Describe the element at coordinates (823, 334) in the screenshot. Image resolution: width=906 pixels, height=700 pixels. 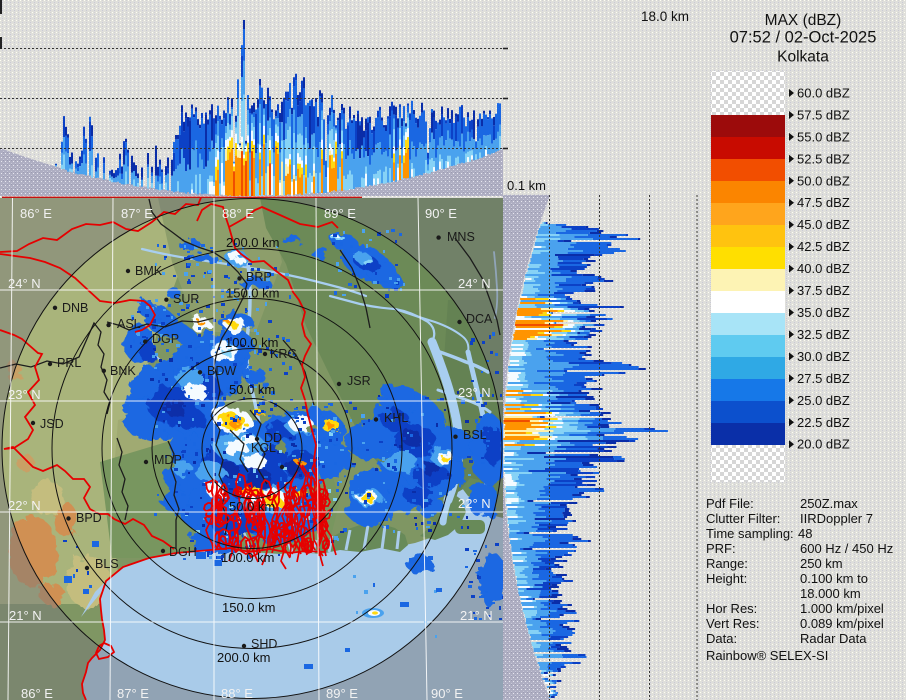
I see `svg-text: 32.5 dBZ` at that location.